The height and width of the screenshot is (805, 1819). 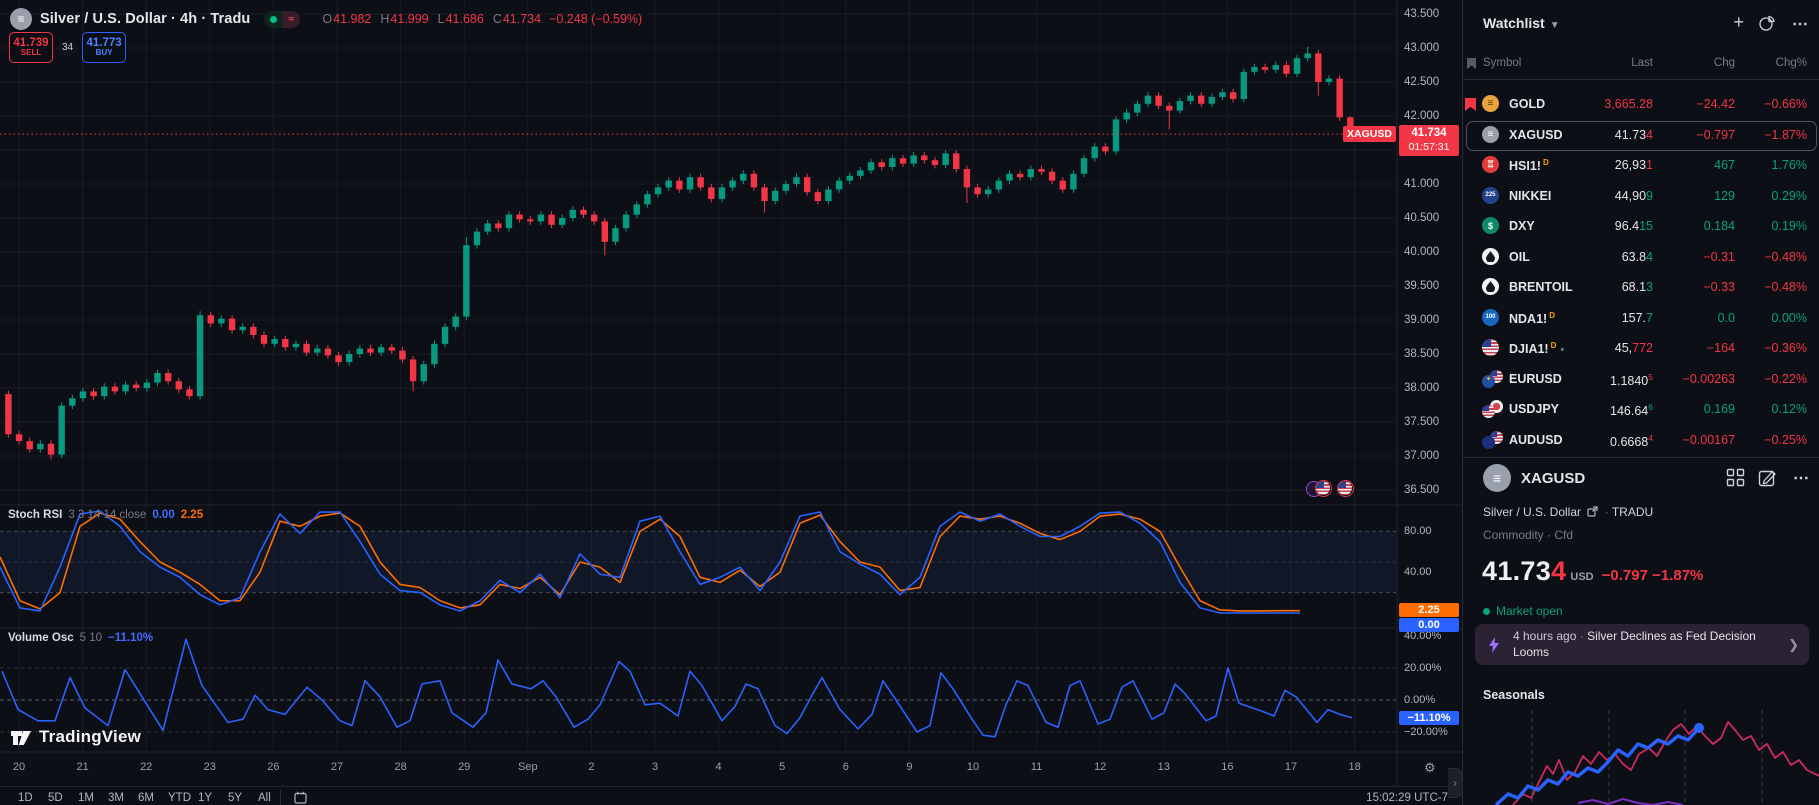 I want to click on price-axis-label: 37.500, so click(x=1422, y=422).